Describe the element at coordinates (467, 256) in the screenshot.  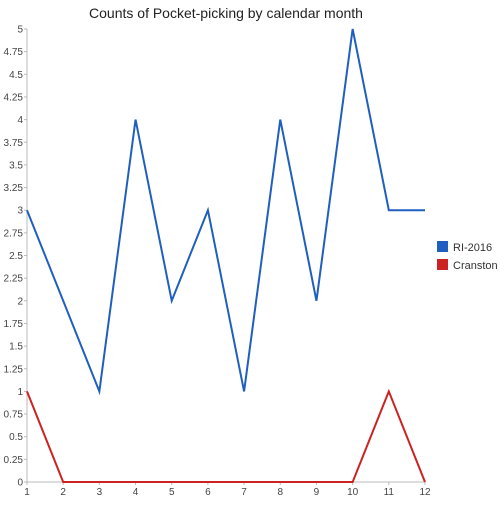
I see `legend: RI-2016 Cranston` at that location.